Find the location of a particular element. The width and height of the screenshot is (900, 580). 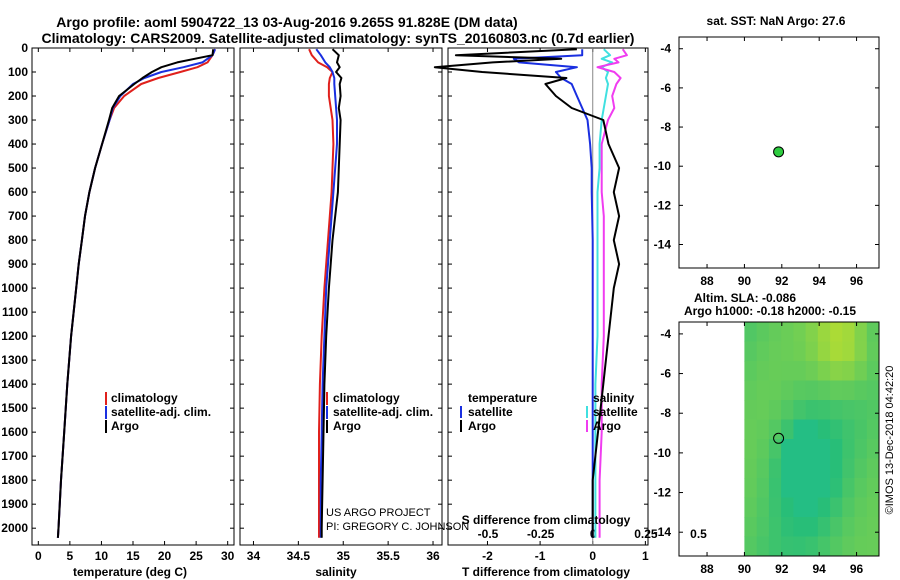

map-lat-label: -10 is located at coordinates (663, 453).